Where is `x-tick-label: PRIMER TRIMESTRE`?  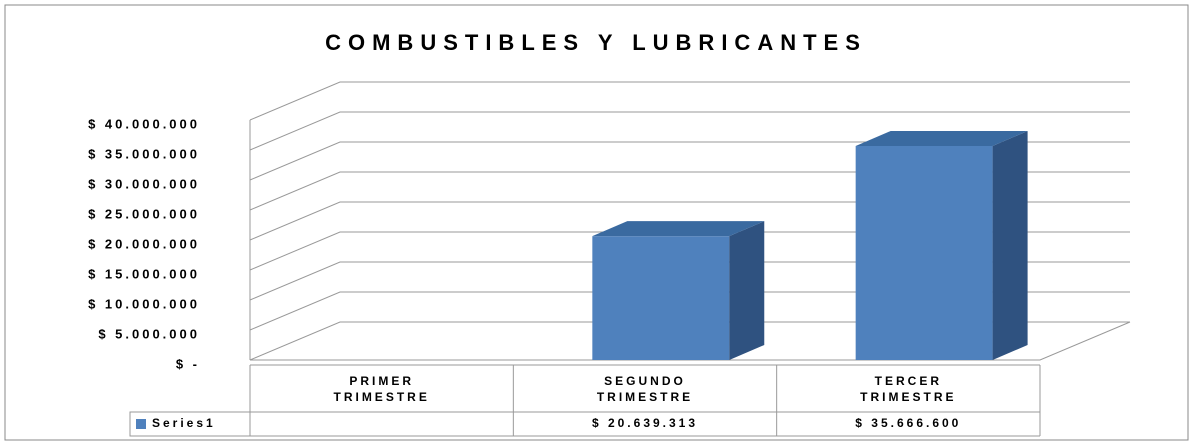 x-tick-label: PRIMER TRIMESTRE is located at coordinates (381, 389).